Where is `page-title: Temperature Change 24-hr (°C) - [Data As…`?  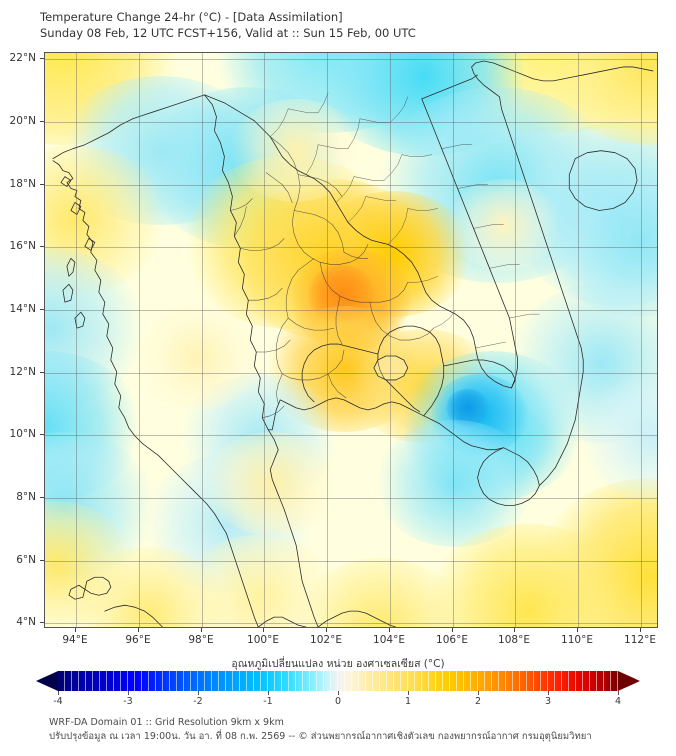
page-title: Temperature Change 24-hr (°C) - [Data As… is located at coordinates (350, 25).